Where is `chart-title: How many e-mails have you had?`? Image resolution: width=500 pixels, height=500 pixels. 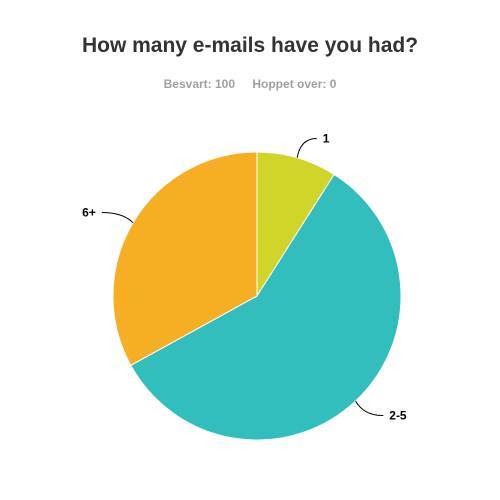 chart-title: How many e-mails have you had? is located at coordinates (250, 45).